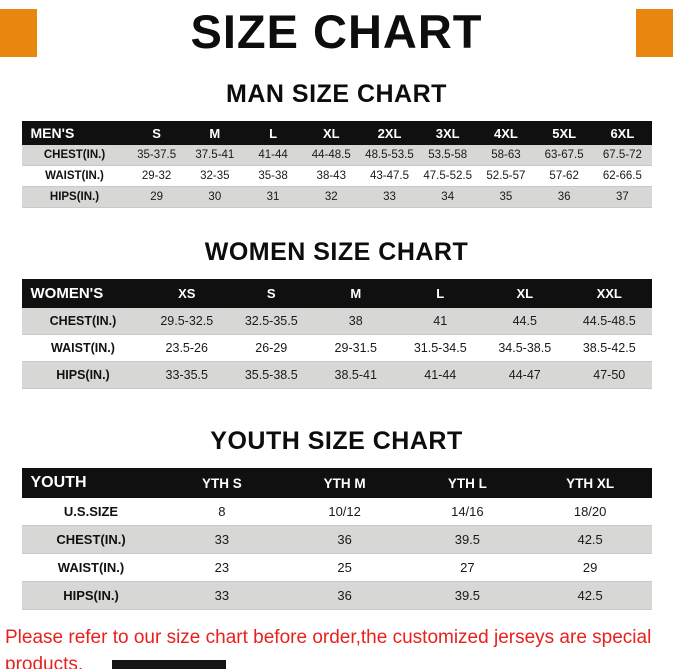 This screenshot has height=669, width=673. What do you see at coordinates (524, 375) in the screenshot?
I see `size-value-cell: 44-47` at bounding box center [524, 375].